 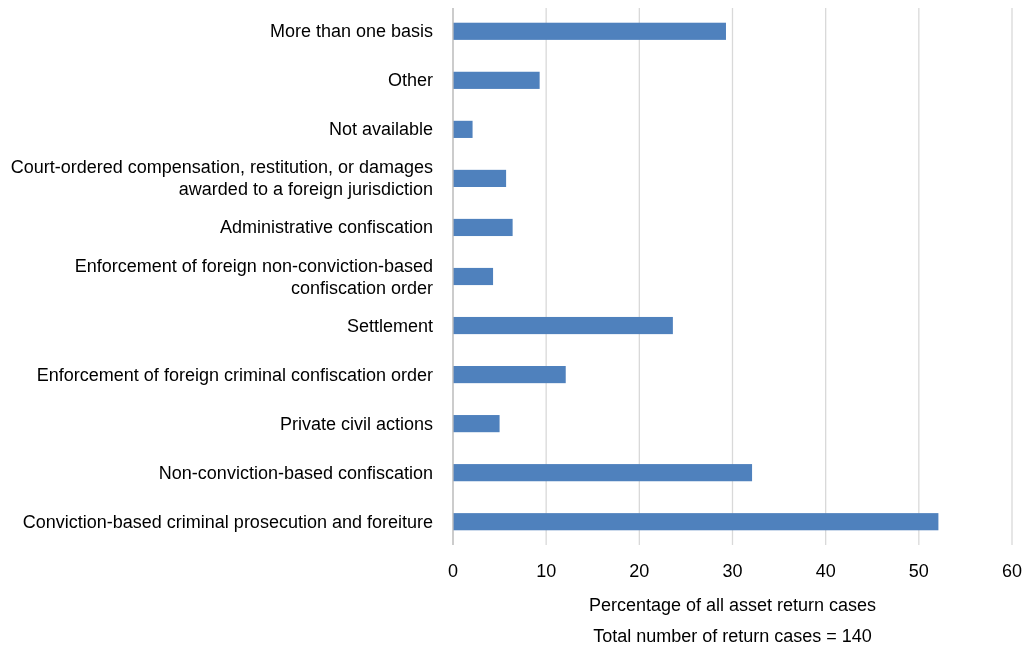 I want to click on x-tick-label: 10, so click(x=546, y=571).